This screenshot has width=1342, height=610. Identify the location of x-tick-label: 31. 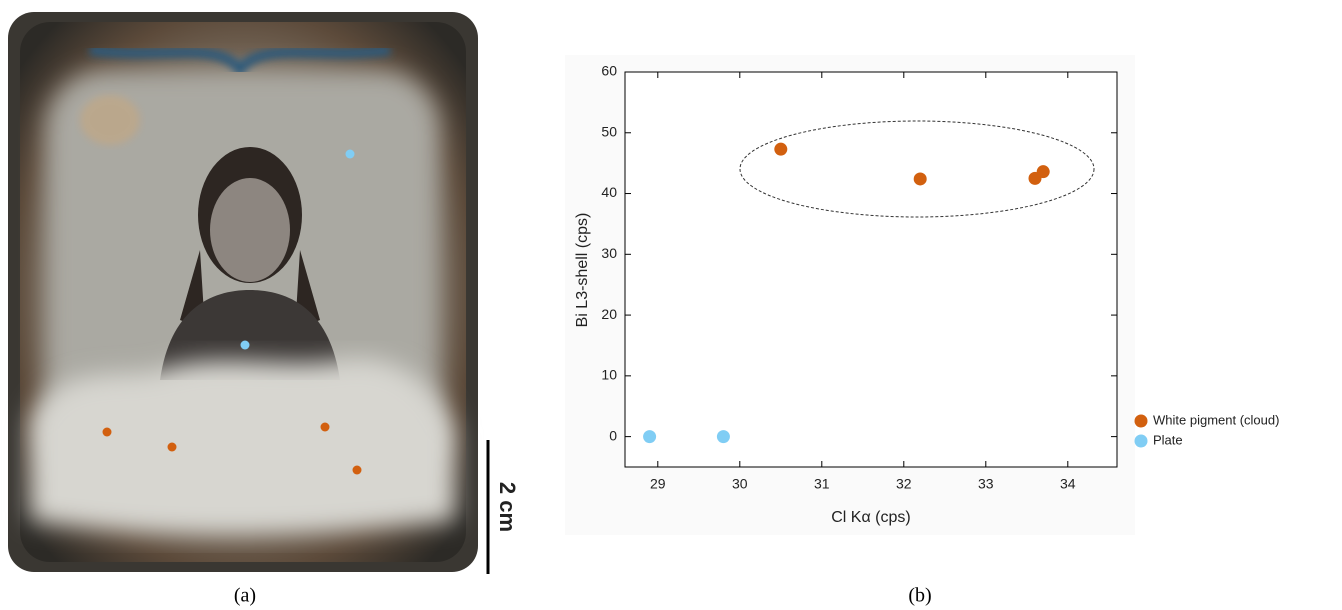
(822, 484).